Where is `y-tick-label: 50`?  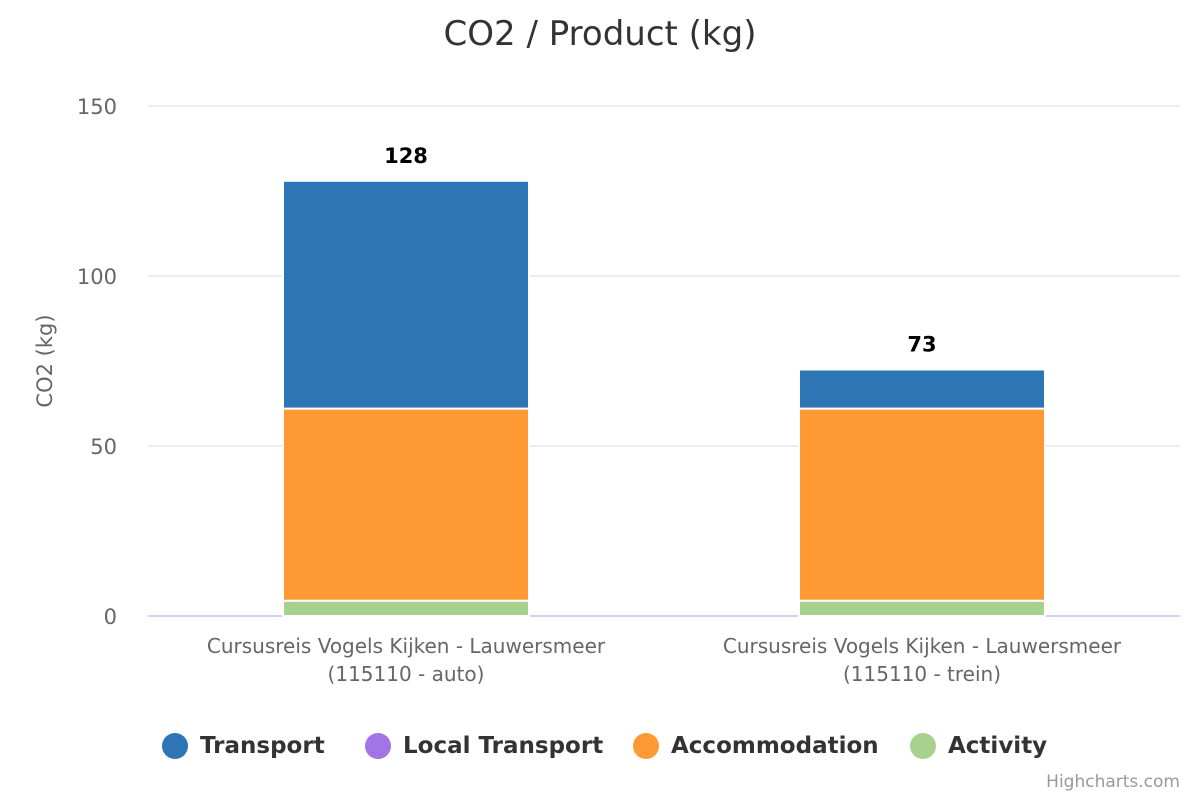 y-tick-label: 50 is located at coordinates (103, 447).